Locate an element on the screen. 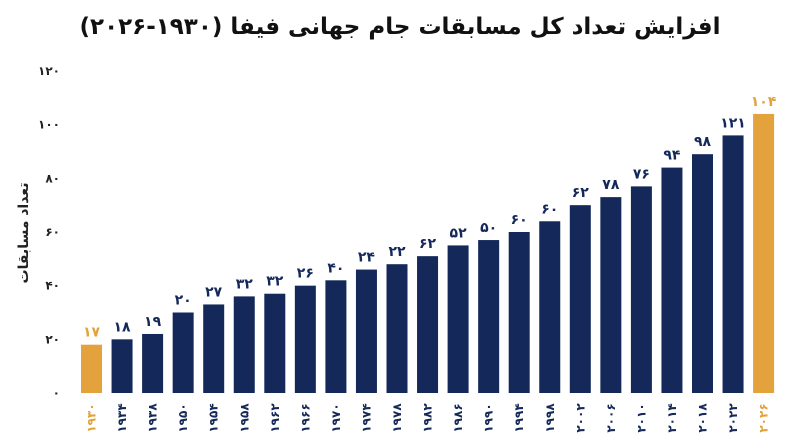 This screenshot has height=447, width=800. y-tick-label: ۲۰ is located at coordinates (52, 339).